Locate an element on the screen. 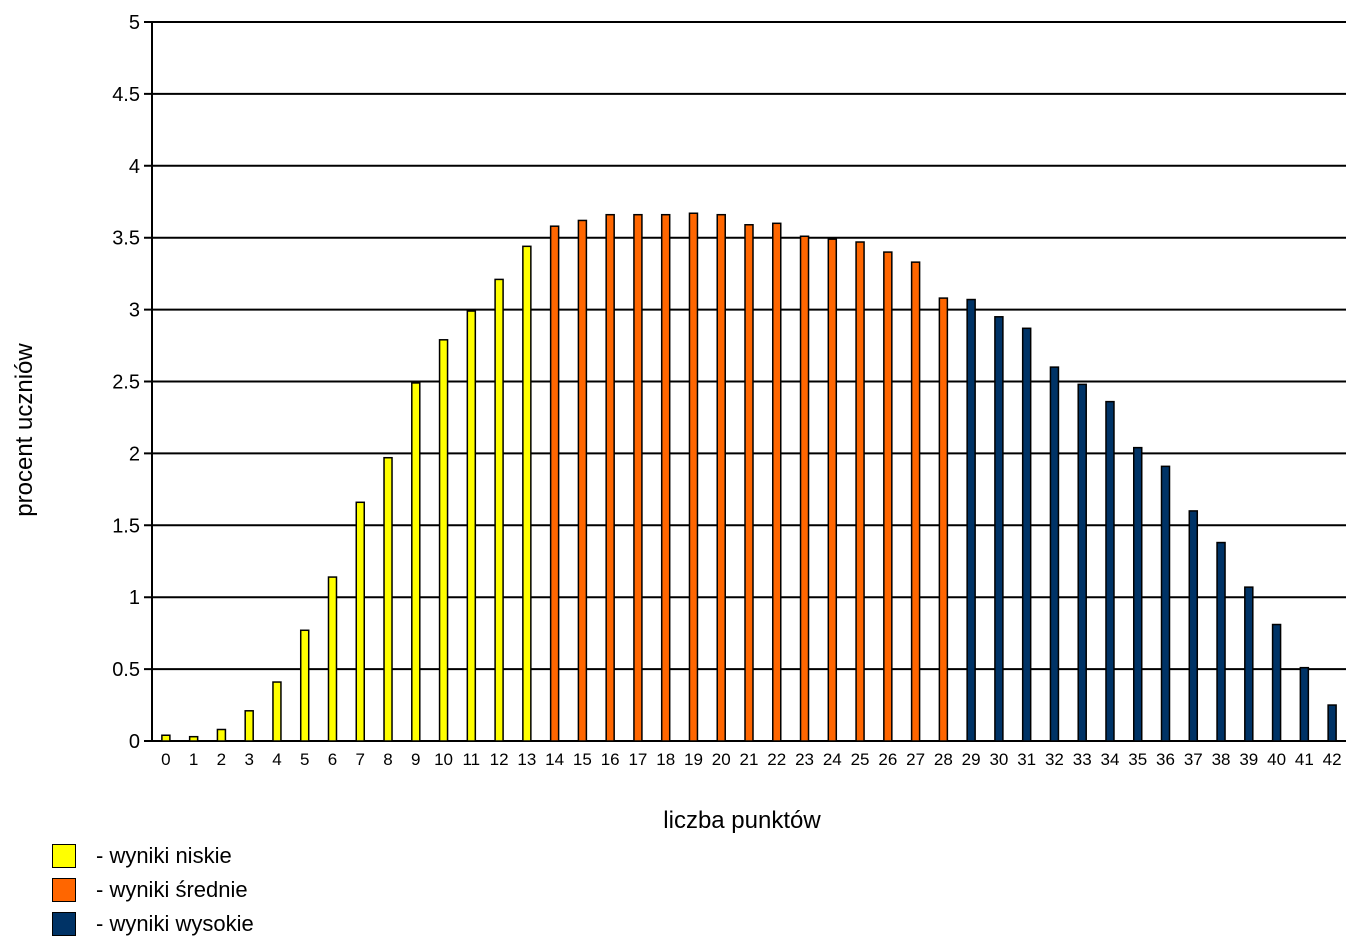 This screenshot has width=1349, height=941. x-tick-label: 5 is located at coordinates (304, 759).